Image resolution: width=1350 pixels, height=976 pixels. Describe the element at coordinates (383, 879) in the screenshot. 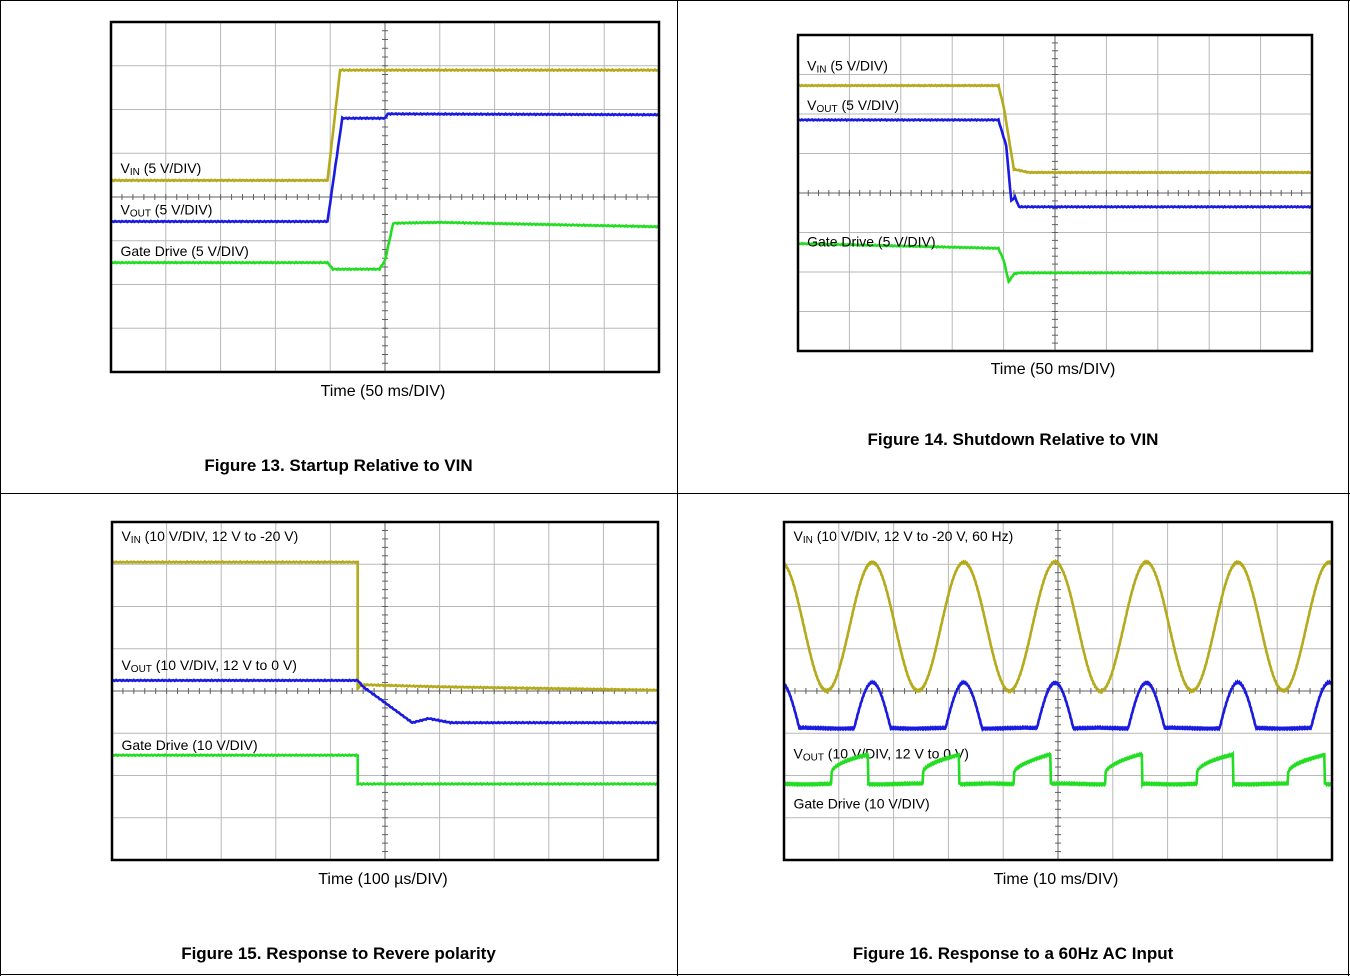

I see `figure-15-xlabel: Time (100 µs/DIV)` at that location.